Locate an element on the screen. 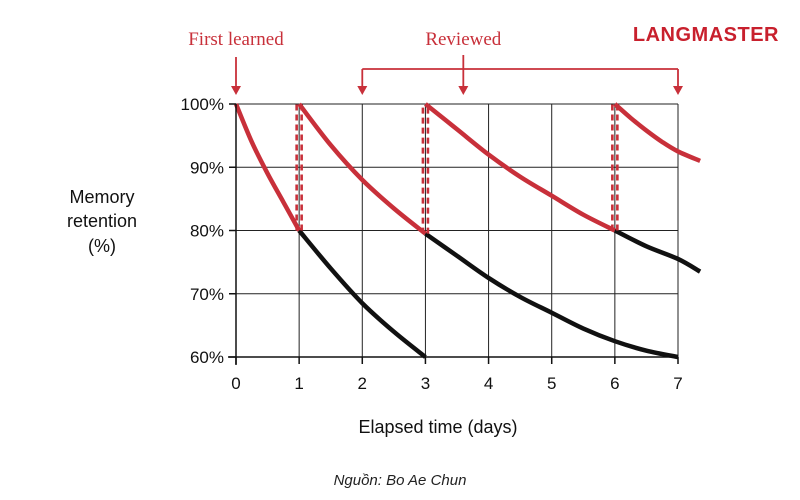 The image size is (800, 500). y-tick-label-80: 80% is located at coordinates (207, 231).